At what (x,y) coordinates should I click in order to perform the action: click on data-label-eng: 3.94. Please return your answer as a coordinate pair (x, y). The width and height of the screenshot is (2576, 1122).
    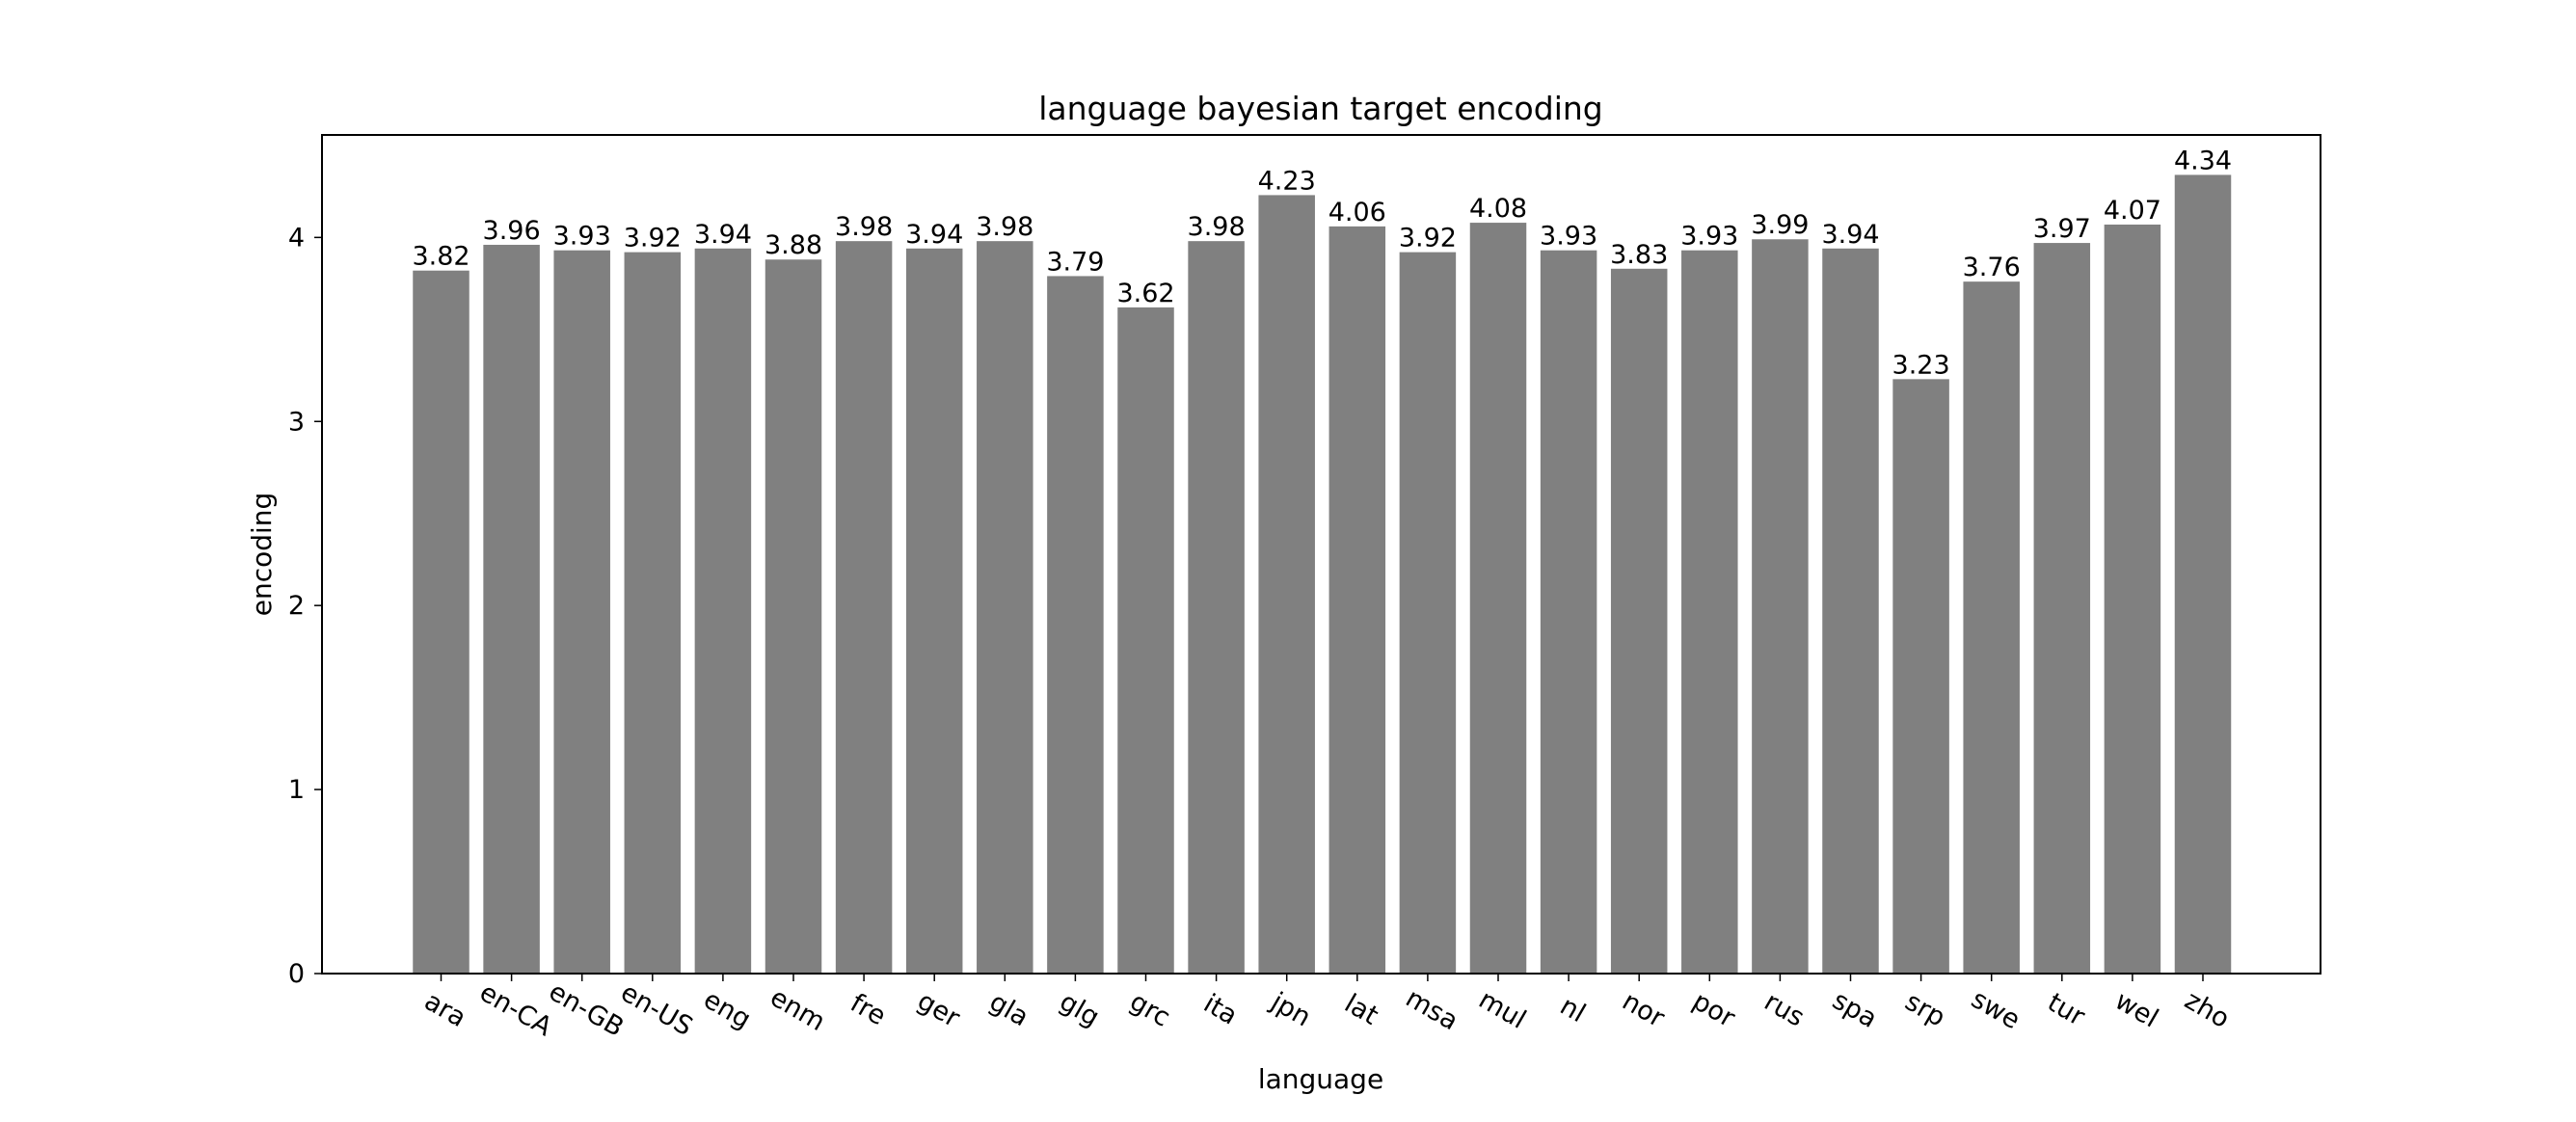
    Looking at the image, I should click on (723, 235).